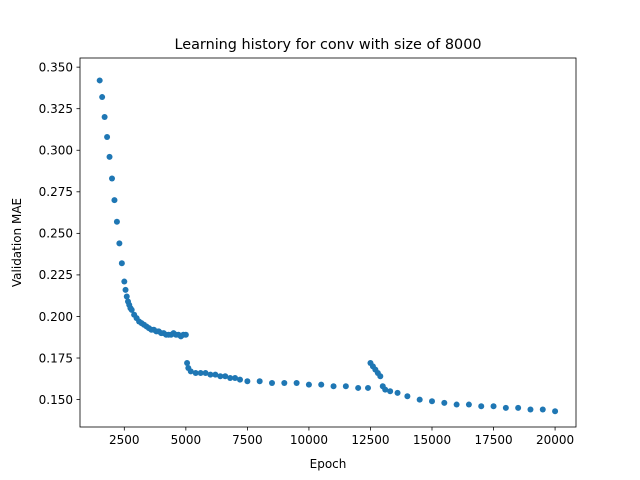  Describe the element at coordinates (56, 192) in the screenshot. I see `y-tick-label: 0.275` at that location.